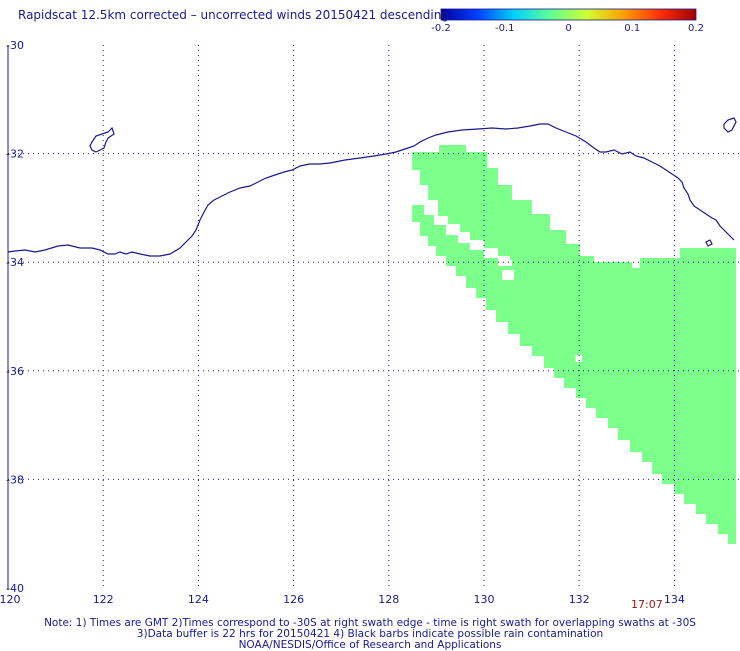 The image size is (740, 651). I want to click on colorbar-label: 0, so click(568, 28).